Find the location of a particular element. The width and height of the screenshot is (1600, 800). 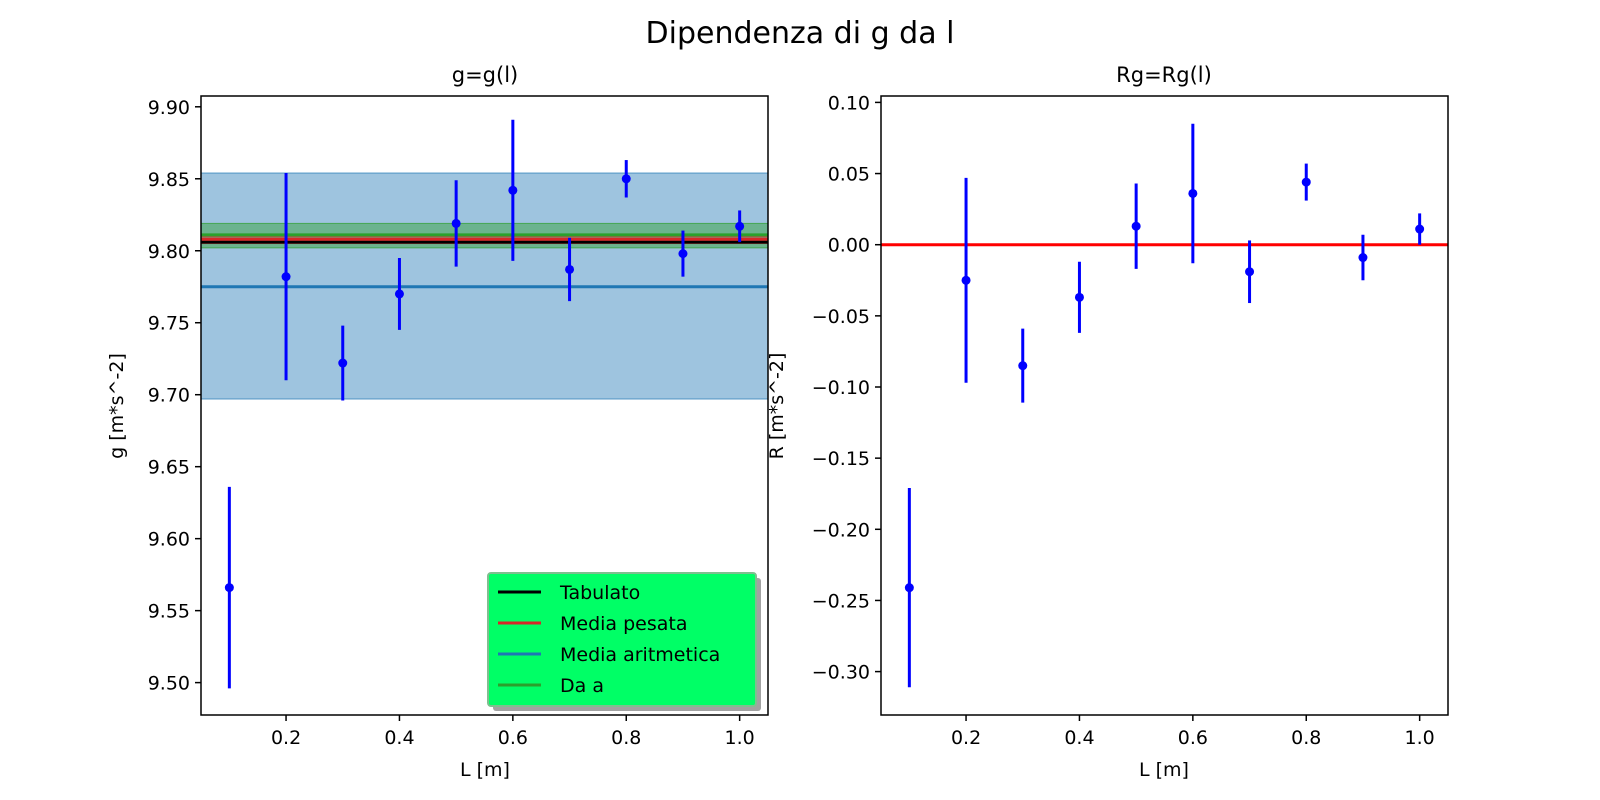

y-tick-label: 0.10 is located at coordinates (849, 103).